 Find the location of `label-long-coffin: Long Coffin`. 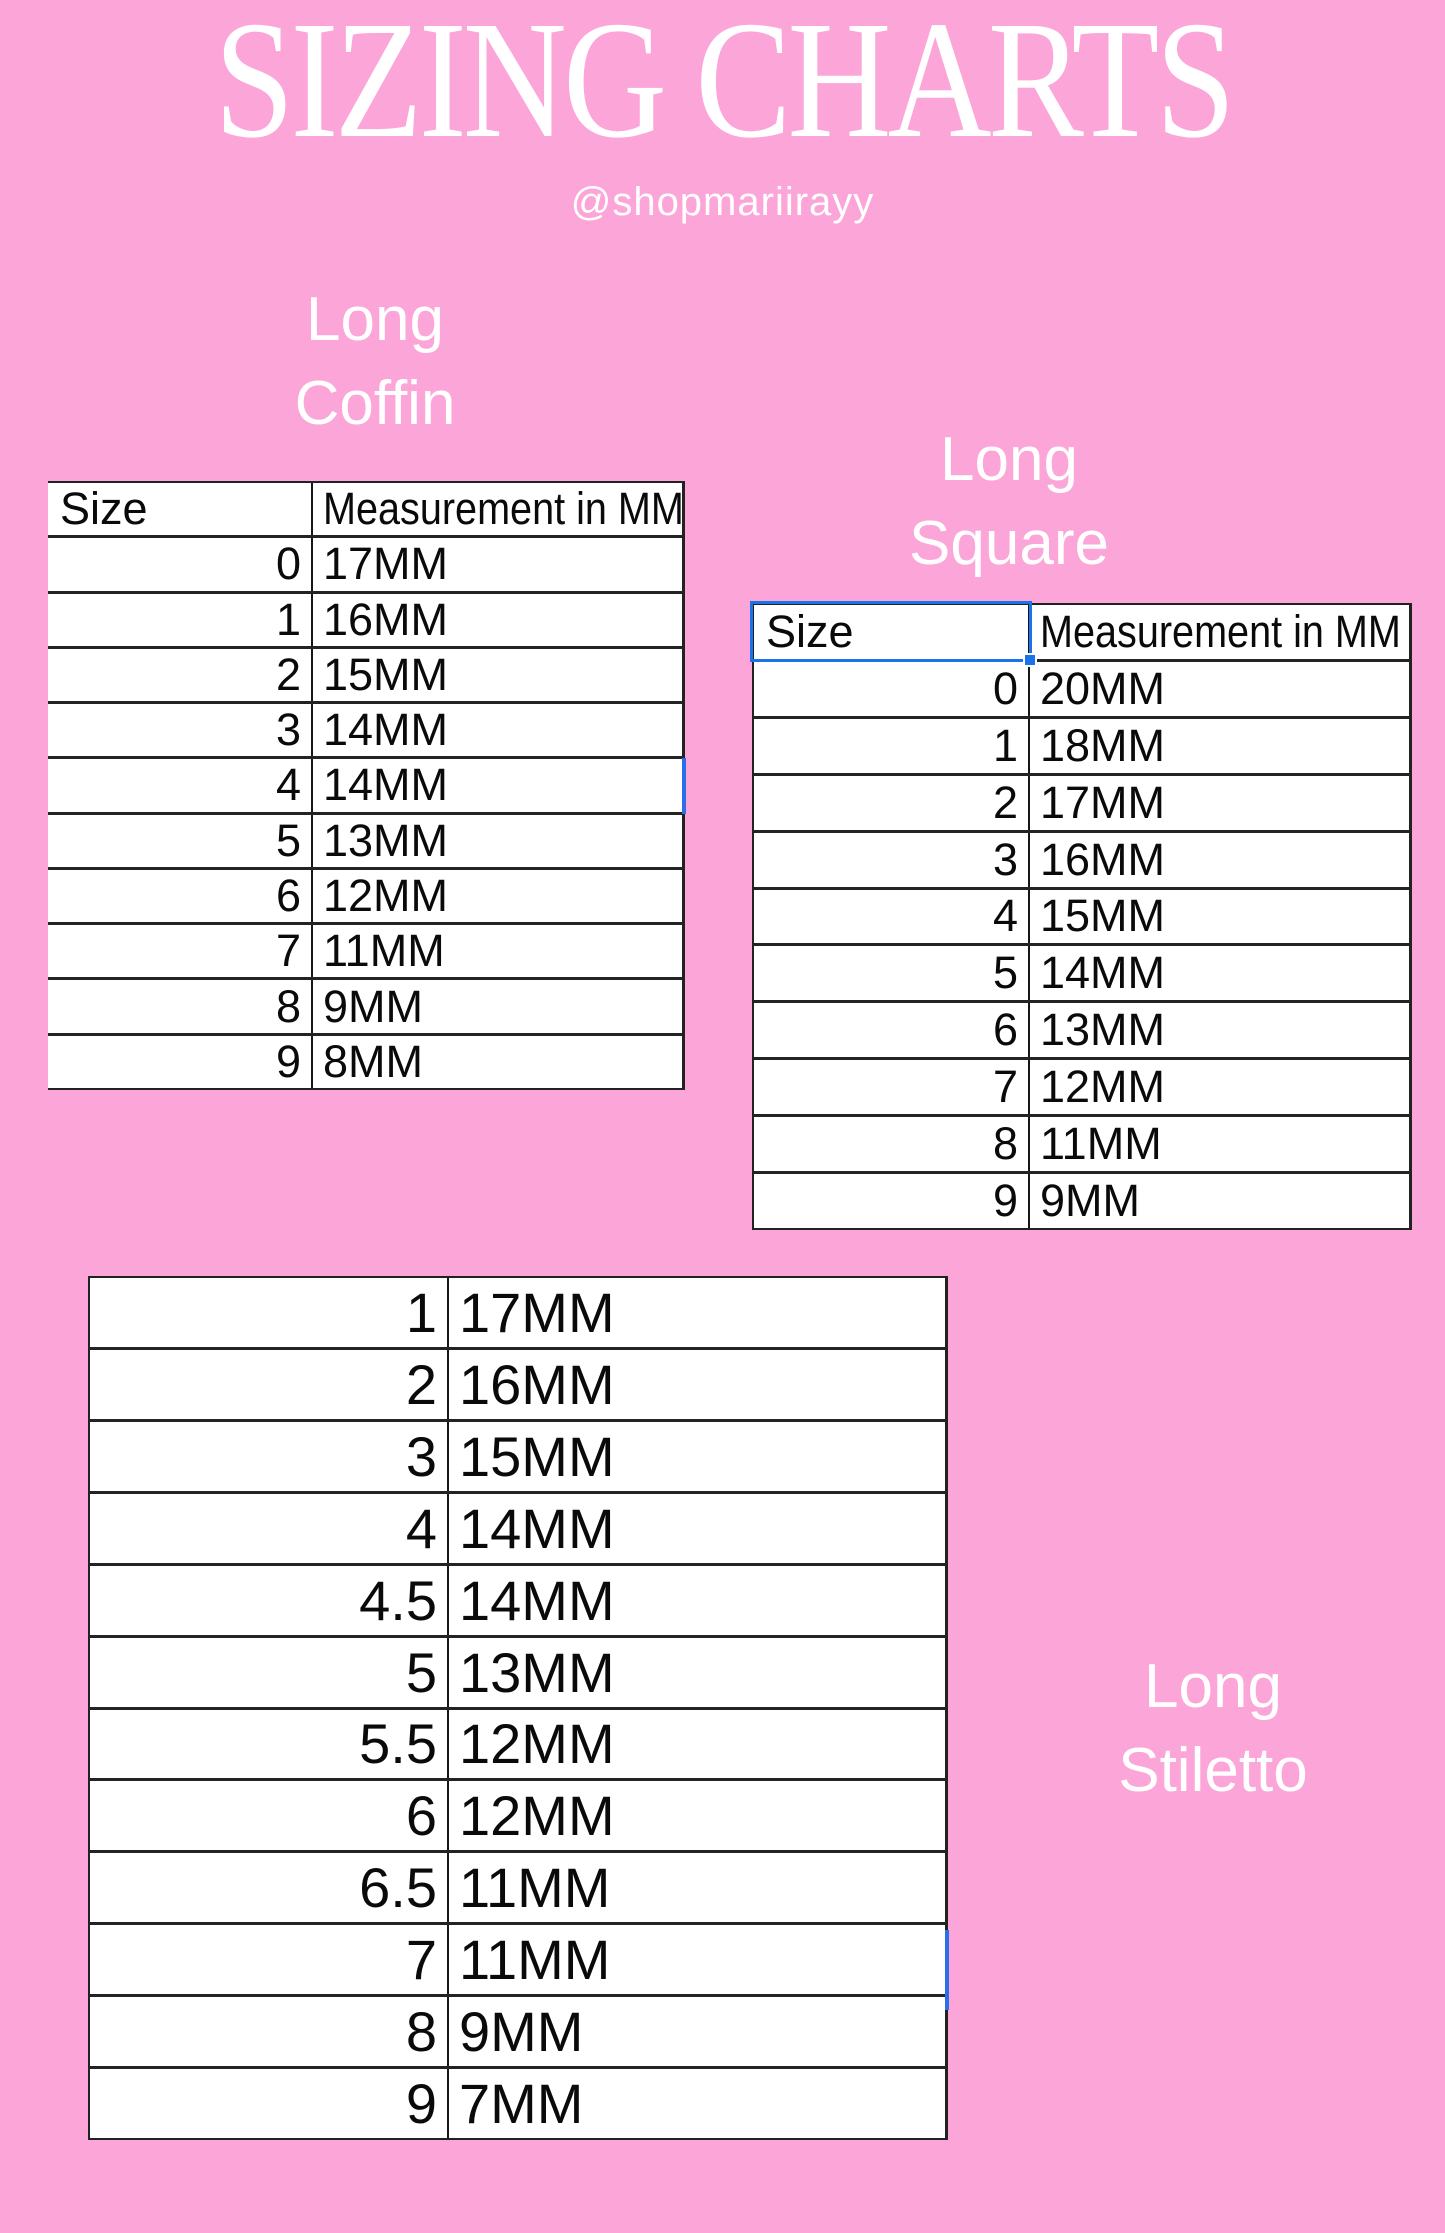

label-long-coffin: Long Coffin is located at coordinates (375, 362).